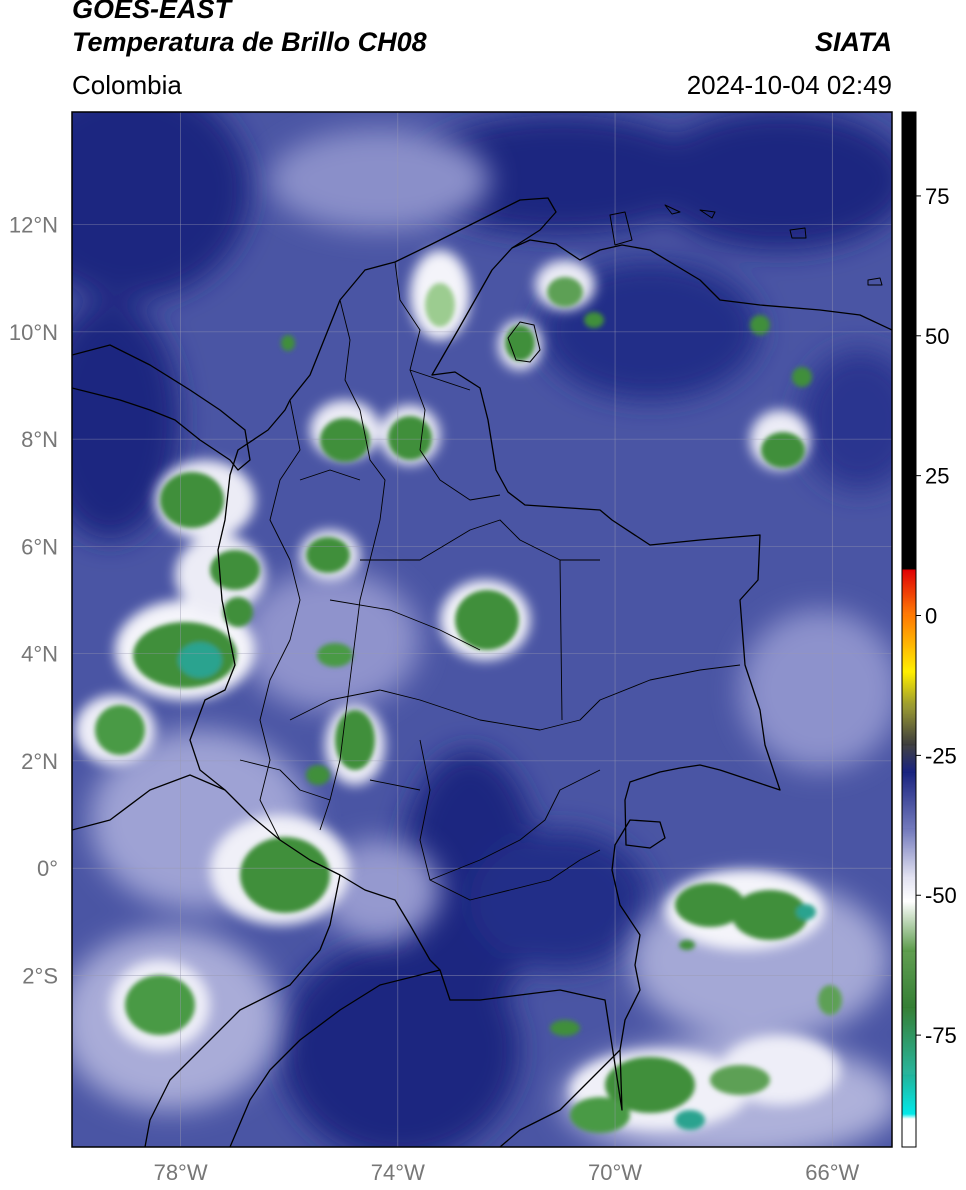  I want to click on colorbar-gradient, so click(909, 630).